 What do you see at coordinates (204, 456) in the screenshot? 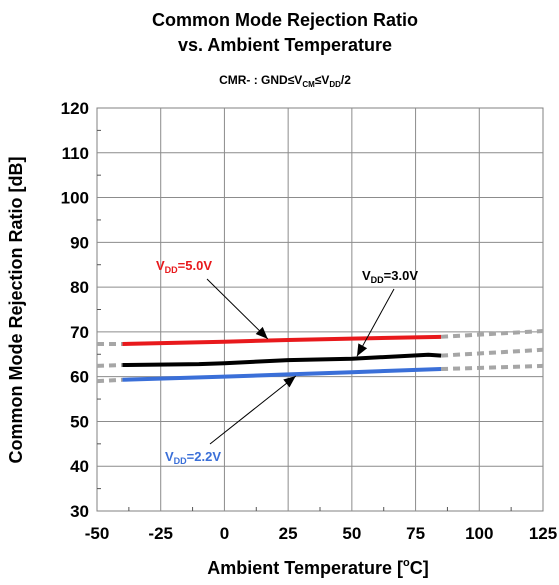
I see `series-label-rest: =2.2V` at bounding box center [204, 456].